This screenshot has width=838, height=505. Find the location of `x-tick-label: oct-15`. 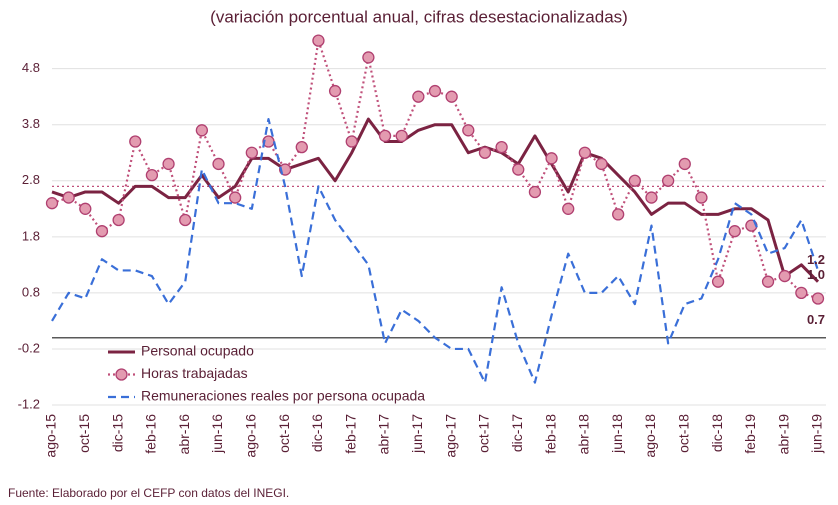

x-tick-label: oct-15 is located at coordinates (84, 433).